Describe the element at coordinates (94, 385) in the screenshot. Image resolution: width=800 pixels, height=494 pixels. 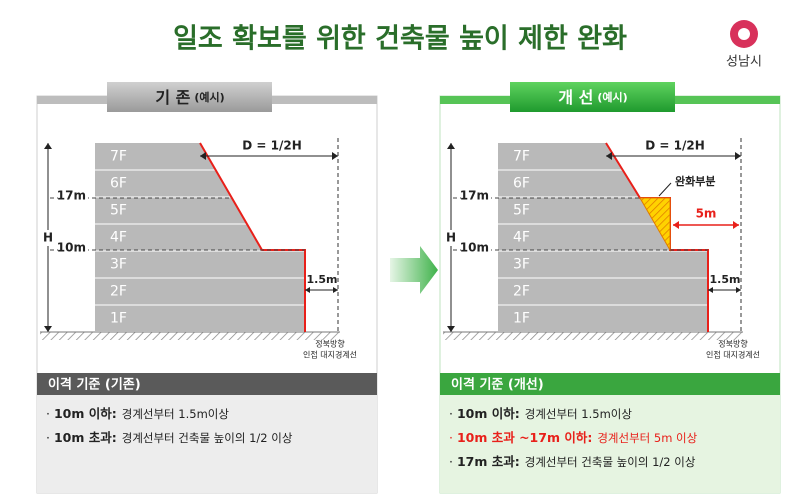
I see `criteria-title: 이격 기준 (기존)` at that location.